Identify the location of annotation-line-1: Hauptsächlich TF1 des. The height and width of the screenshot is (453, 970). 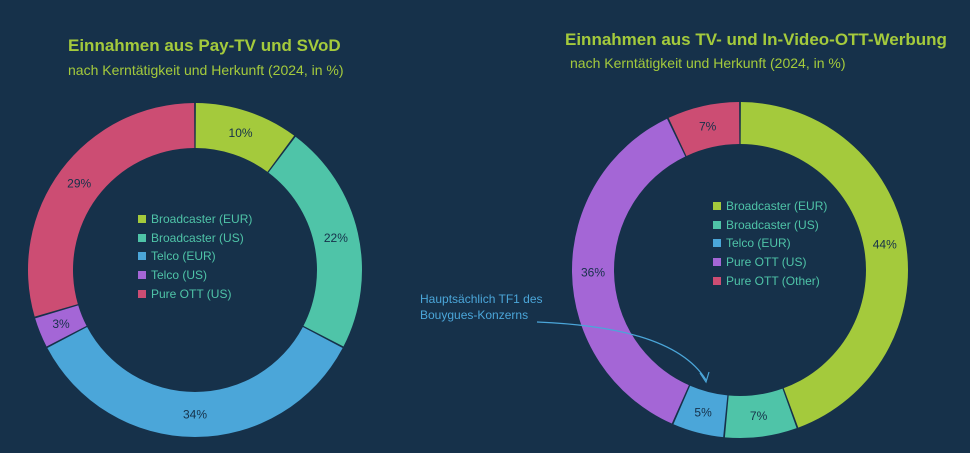
(481, 299).